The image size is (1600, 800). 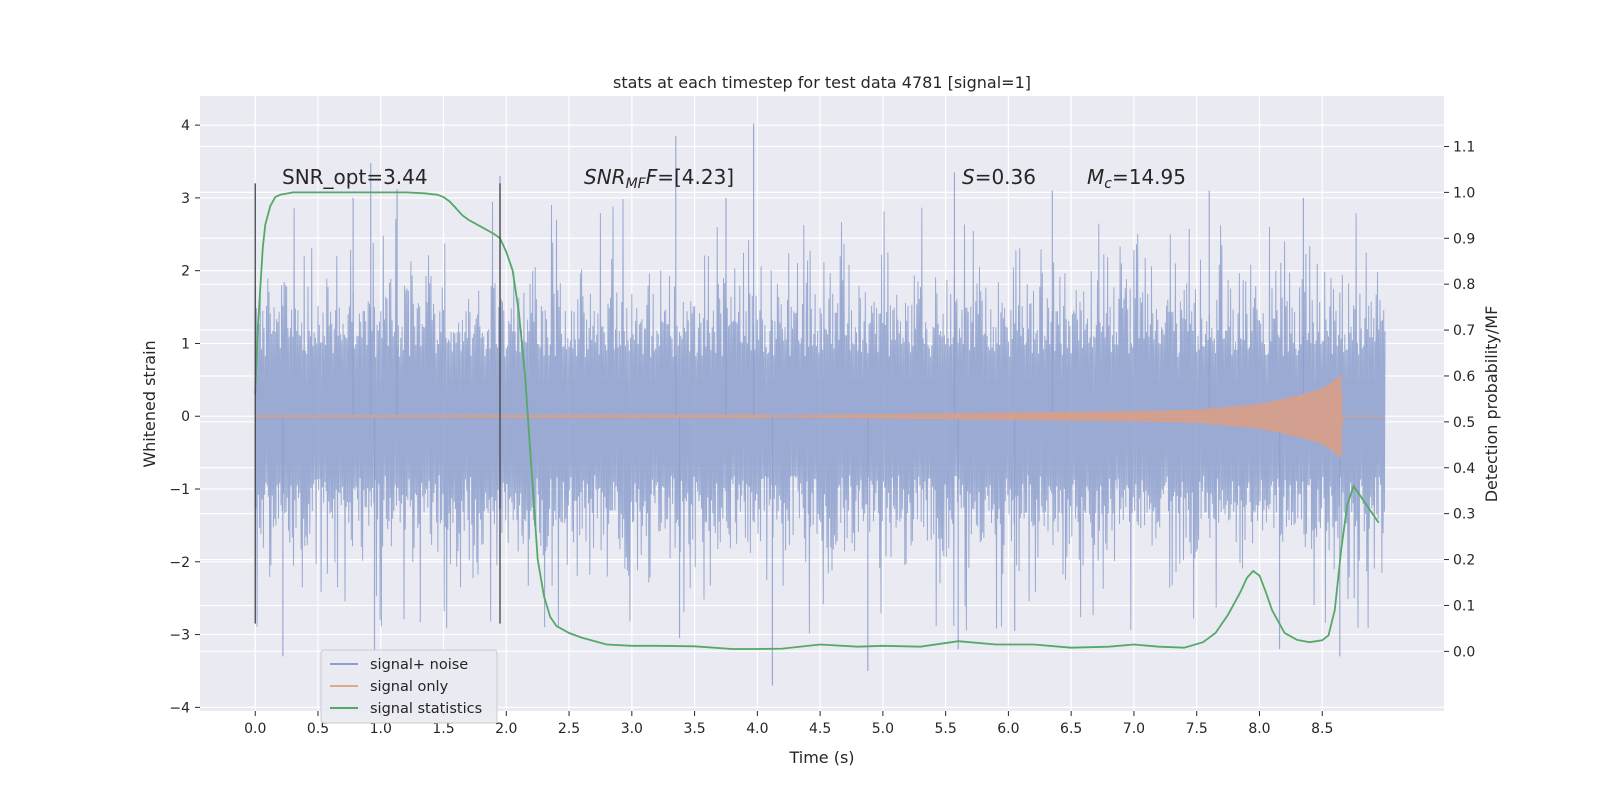 I want to click on x-tick-label: 0.0, so click(x=255, y=729).